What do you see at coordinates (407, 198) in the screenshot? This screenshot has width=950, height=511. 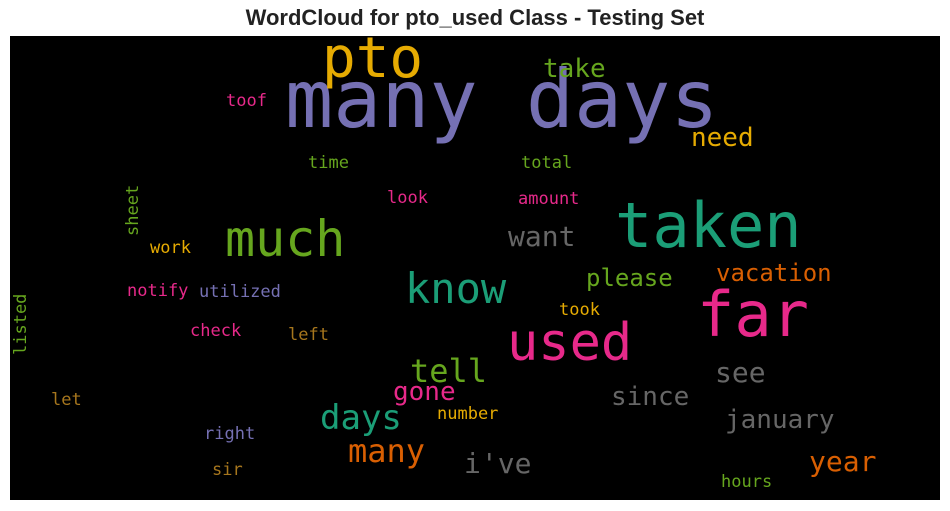 I see `word-look: look` at bounding box center [407, 198].